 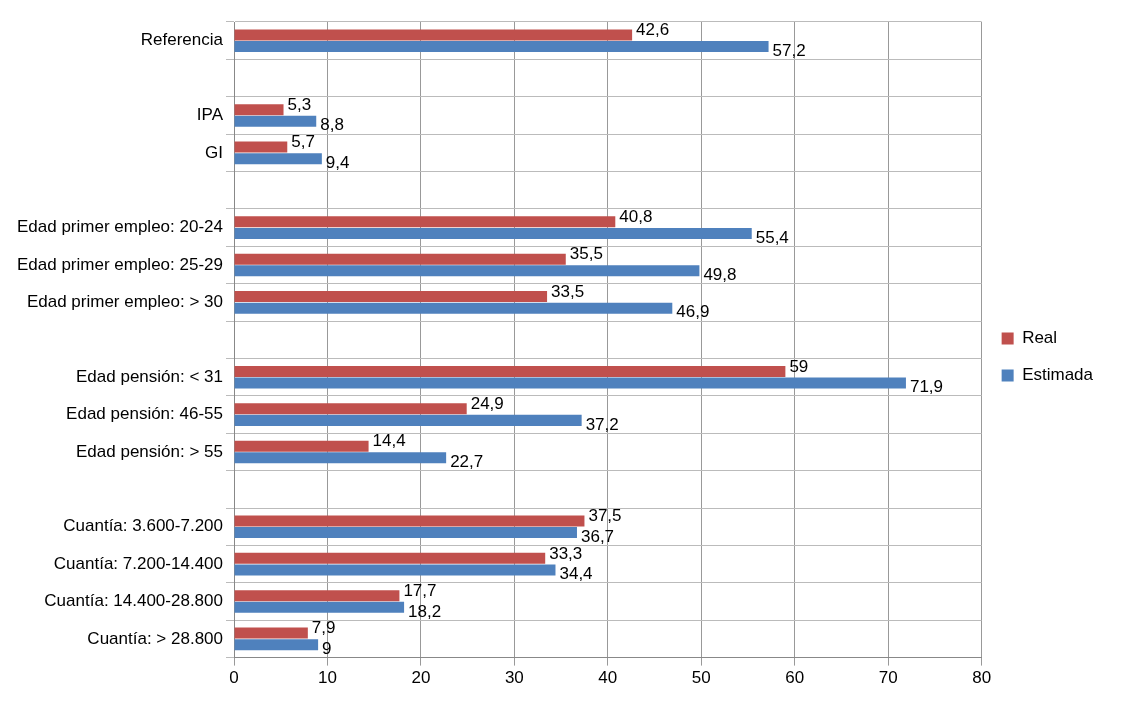 What do you see at coordinates (888, 678) in the screenshot?
I see `x-tick-label: 70` at bounding box center [888, 678].